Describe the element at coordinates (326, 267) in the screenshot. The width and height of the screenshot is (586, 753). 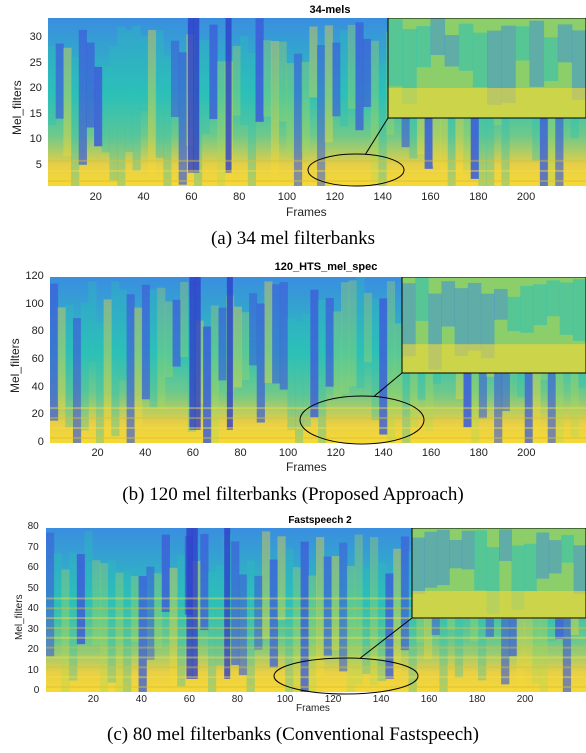
I see `plot-title-b: 120_HTS_mel_spec` at that location.